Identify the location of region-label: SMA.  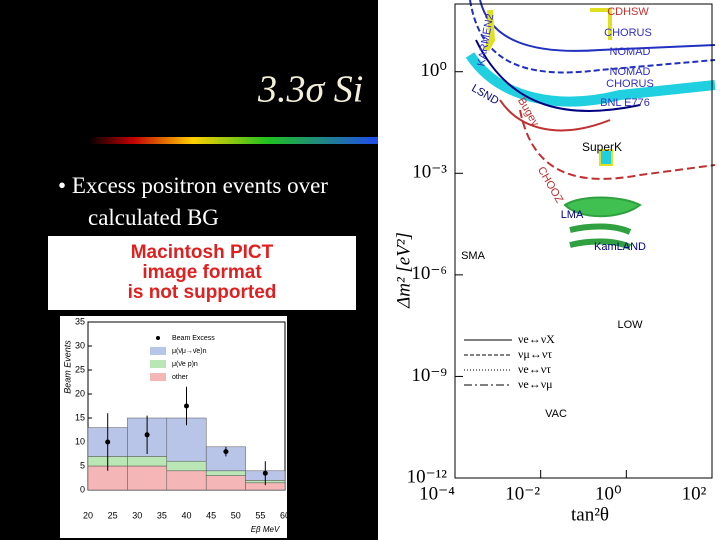
(473, 256).